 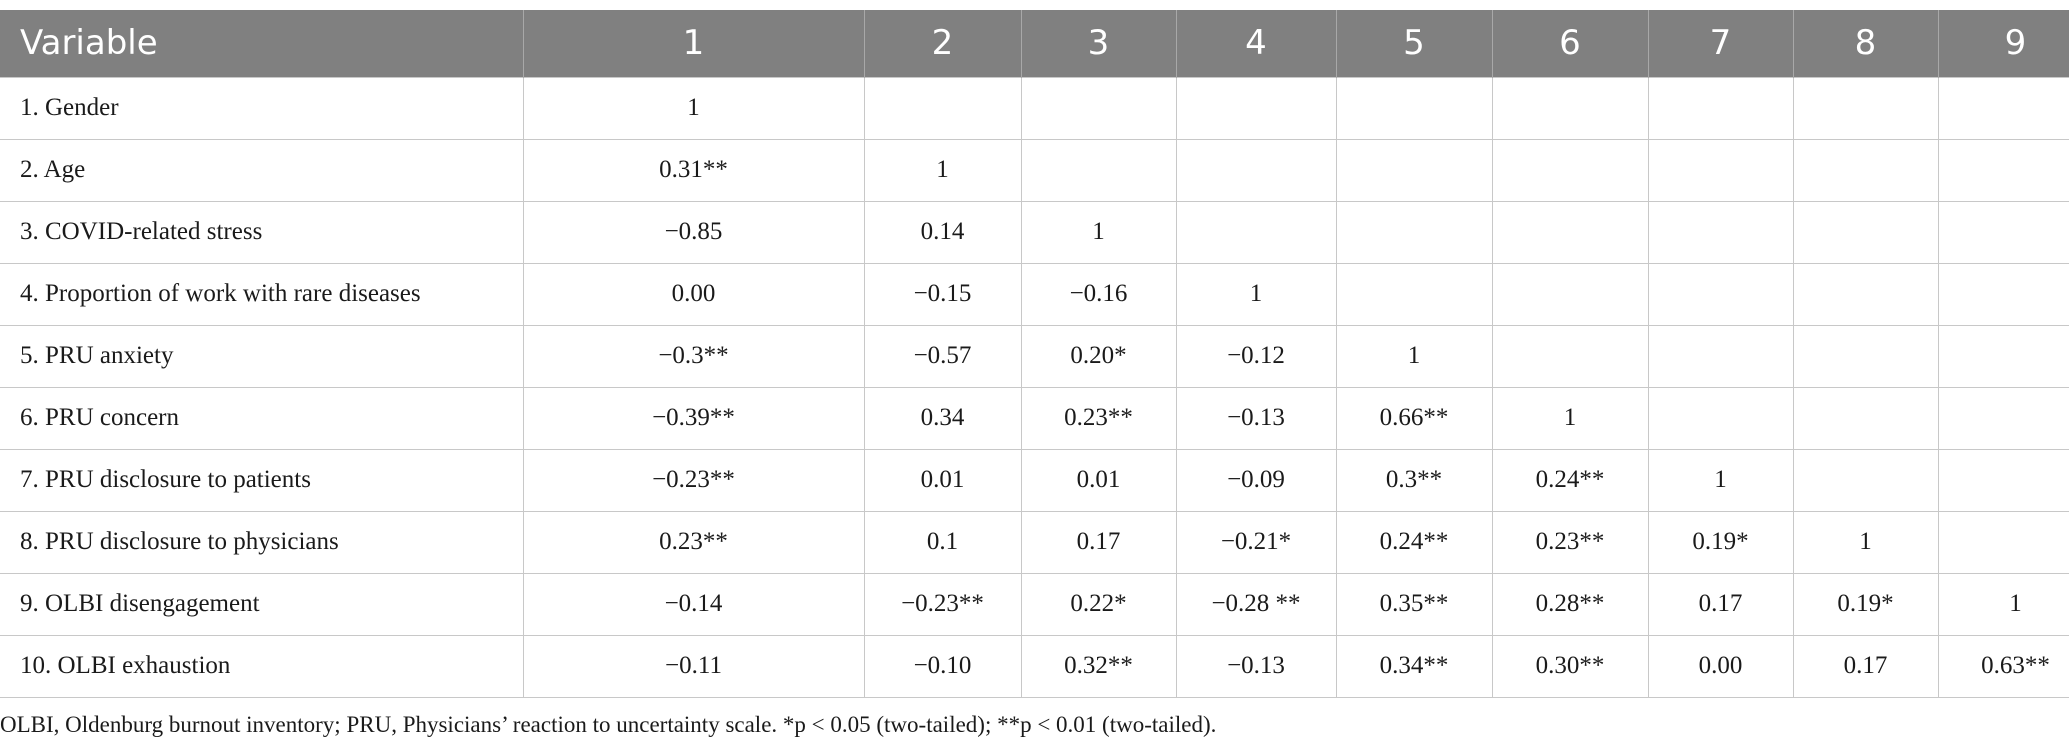 I want to click on correlation-cell: 0.3**, so click(x=1414, y=480).